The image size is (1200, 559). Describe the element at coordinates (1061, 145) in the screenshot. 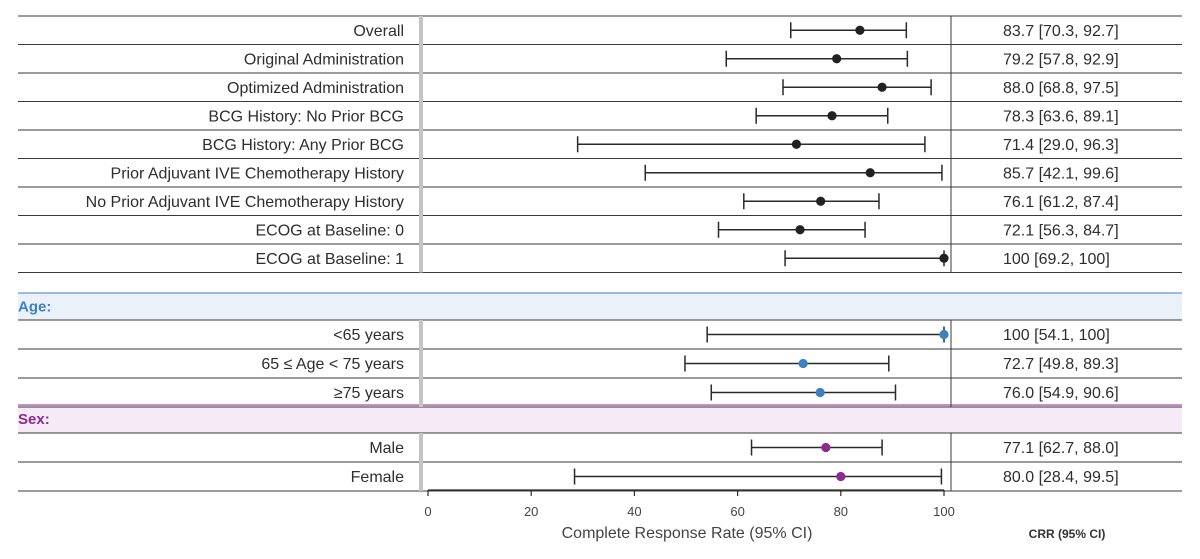

I see `crr-value: 71.4 [29.0, 96.3]` at that location.